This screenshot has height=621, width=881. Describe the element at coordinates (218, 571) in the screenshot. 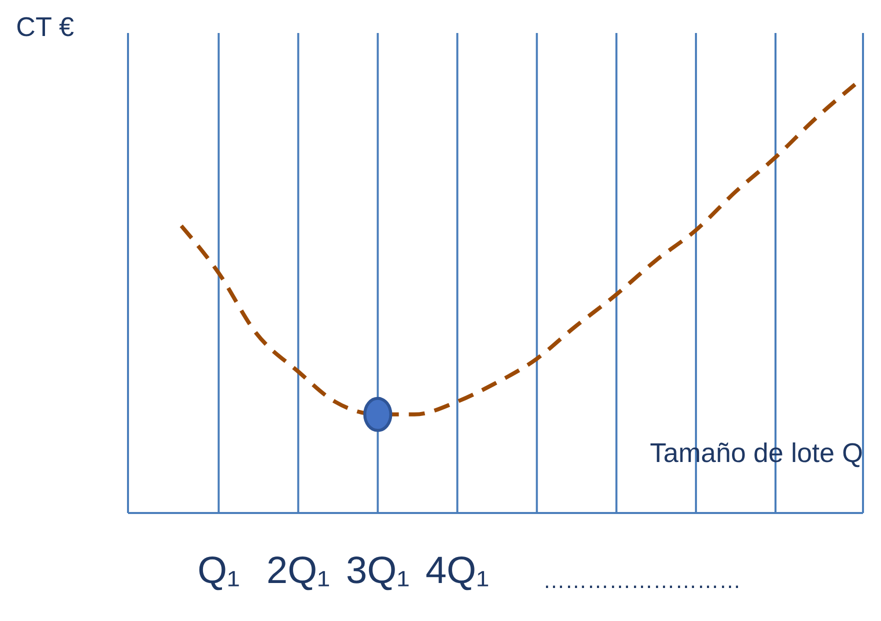

I see `x-tick-label: Q₁` at that location.